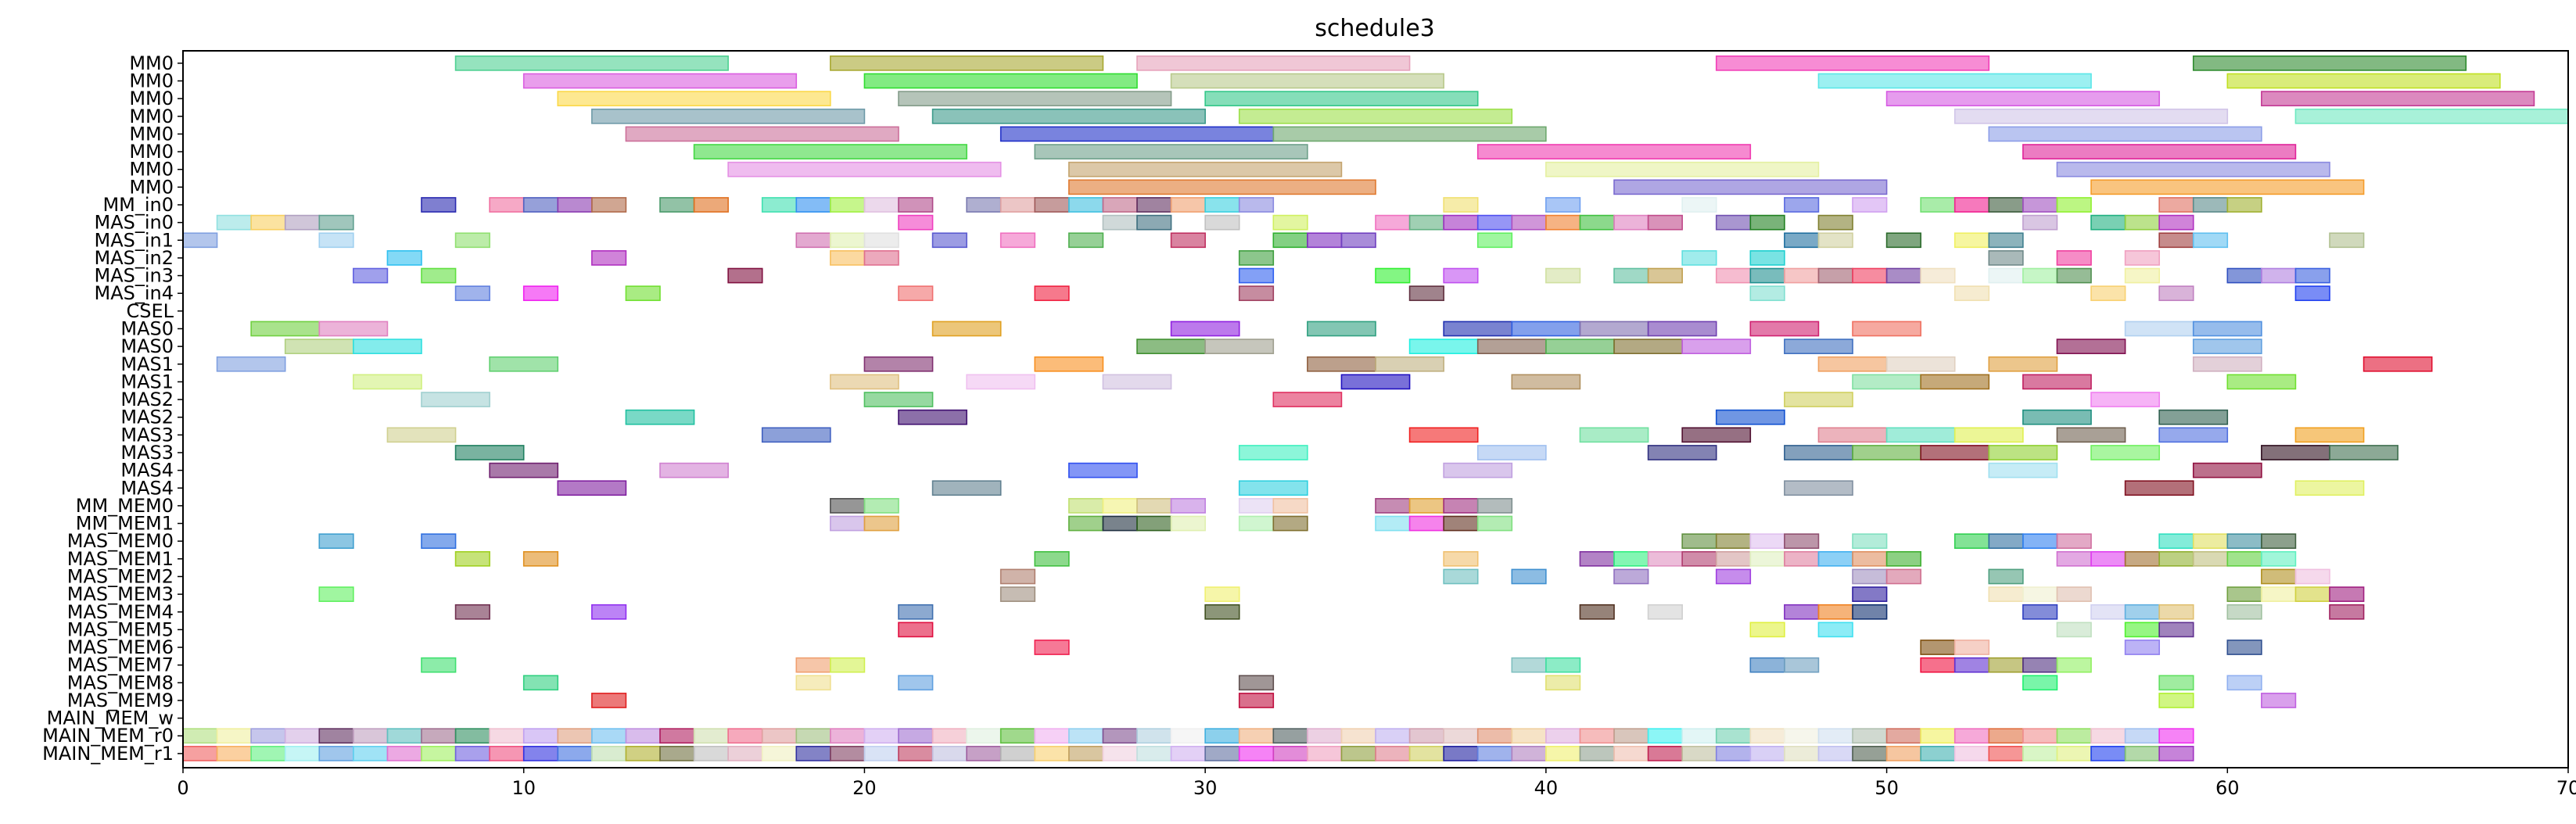 Image resolution: width=2576 pixels, height=824 pixels. Describe the element at coordinates (134, 293) in the screenshot. I see `y-tick-label: MAS_in4` at that location.